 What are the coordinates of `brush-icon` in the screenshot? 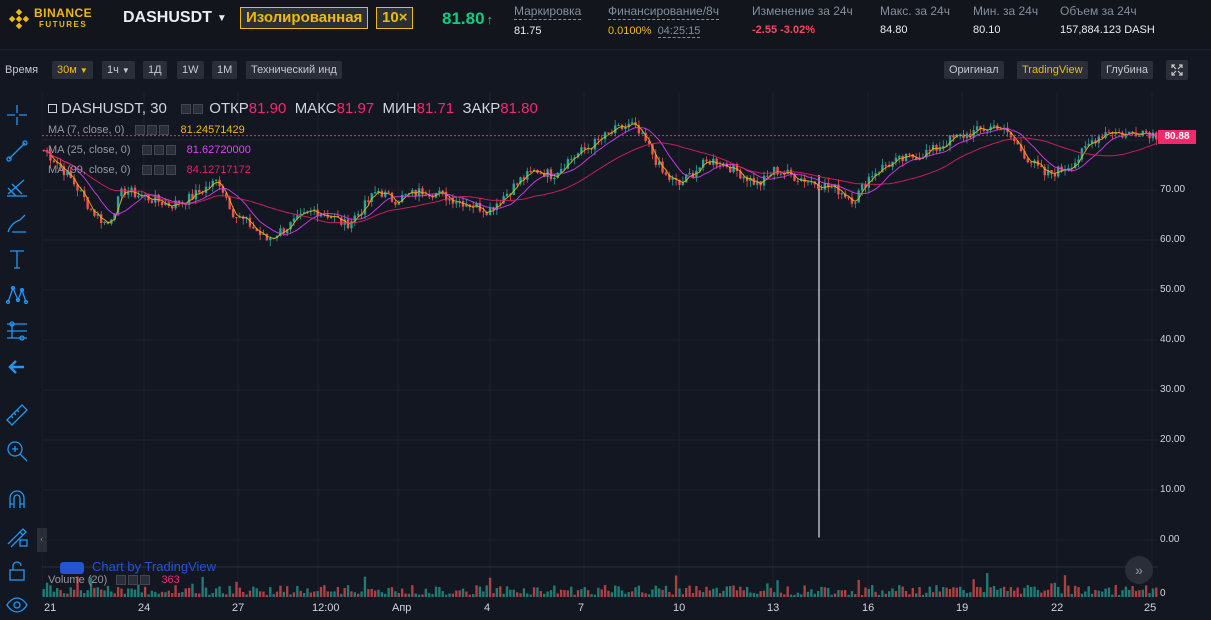 It's located at (17, 223).